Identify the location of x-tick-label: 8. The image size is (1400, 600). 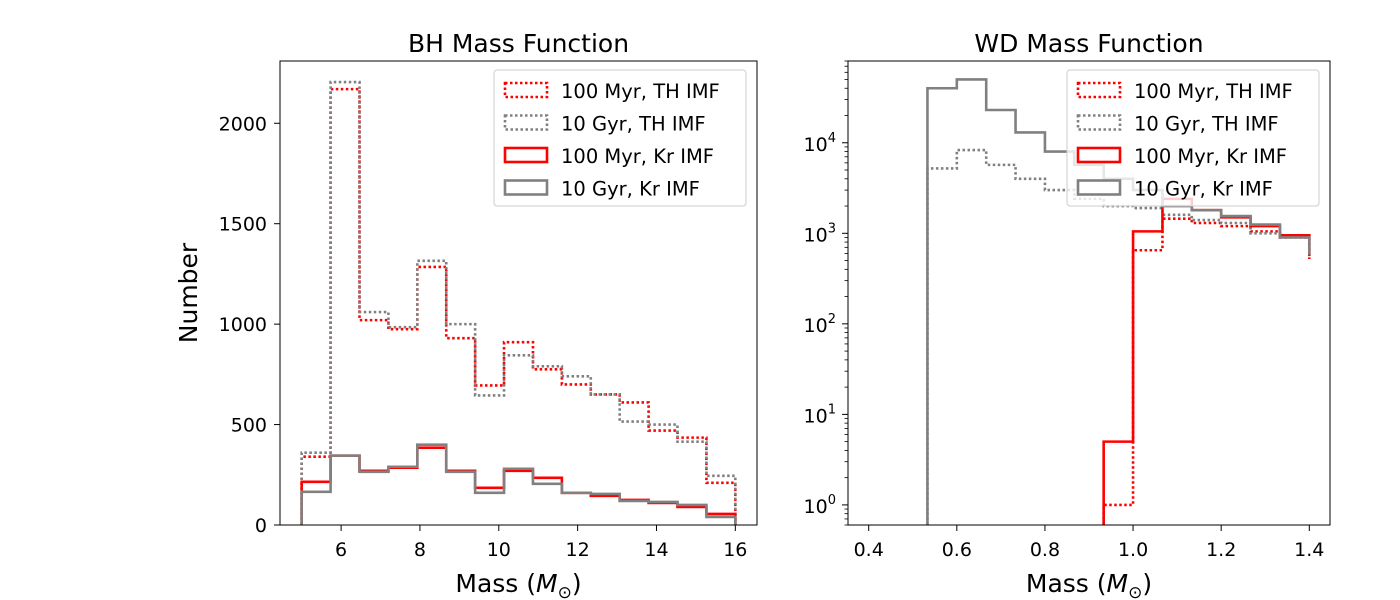
(420, 550).